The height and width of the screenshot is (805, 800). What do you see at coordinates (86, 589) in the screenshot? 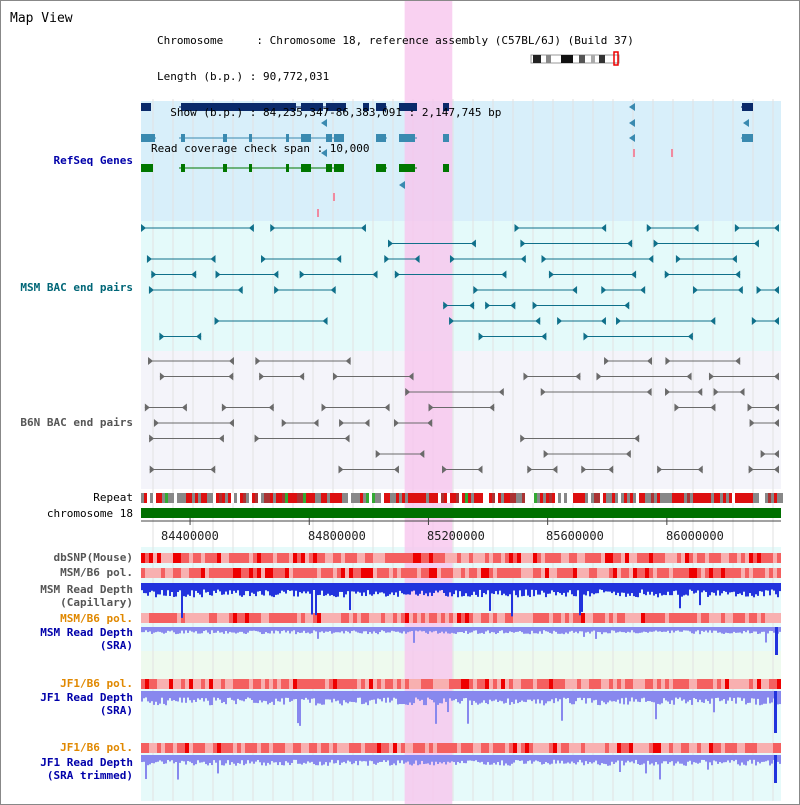
I see `track-label-msm-depth-capillary: MSM Read Depth` at bounding box center [86, 589].